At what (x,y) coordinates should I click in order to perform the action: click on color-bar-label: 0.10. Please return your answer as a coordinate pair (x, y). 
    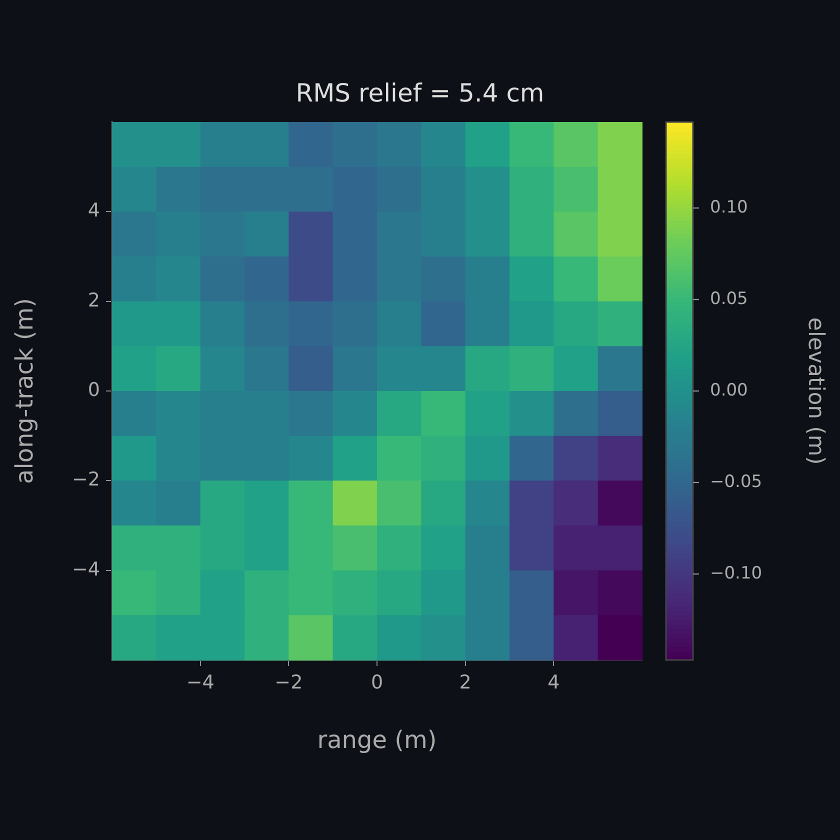
    Looking at the image, I should click on (729, 207).